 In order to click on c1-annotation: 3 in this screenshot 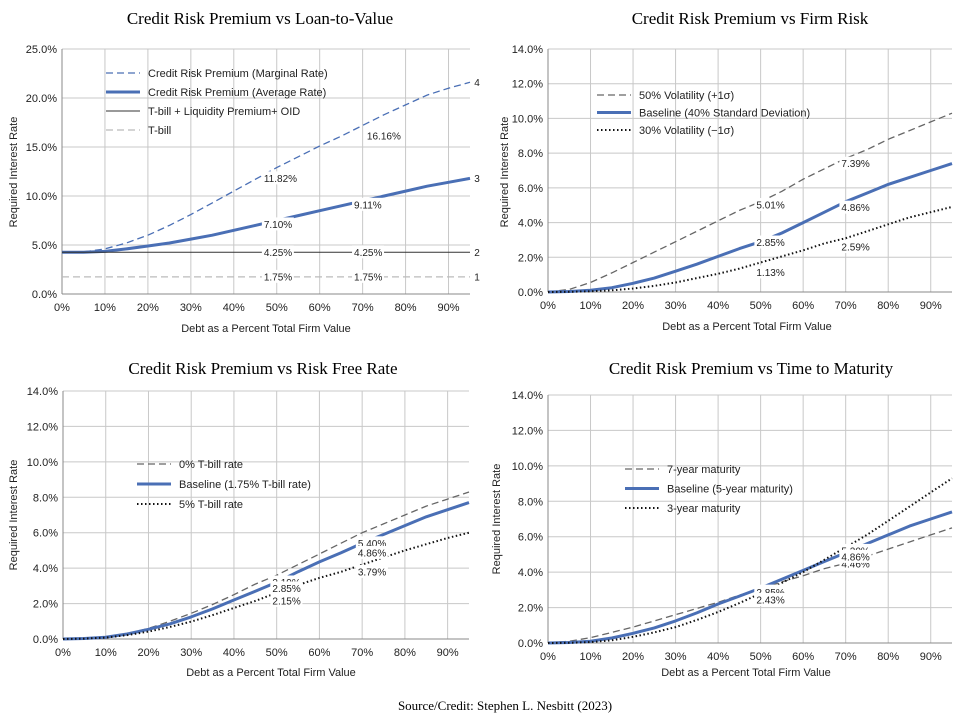, I will do `click(477, 179)`.